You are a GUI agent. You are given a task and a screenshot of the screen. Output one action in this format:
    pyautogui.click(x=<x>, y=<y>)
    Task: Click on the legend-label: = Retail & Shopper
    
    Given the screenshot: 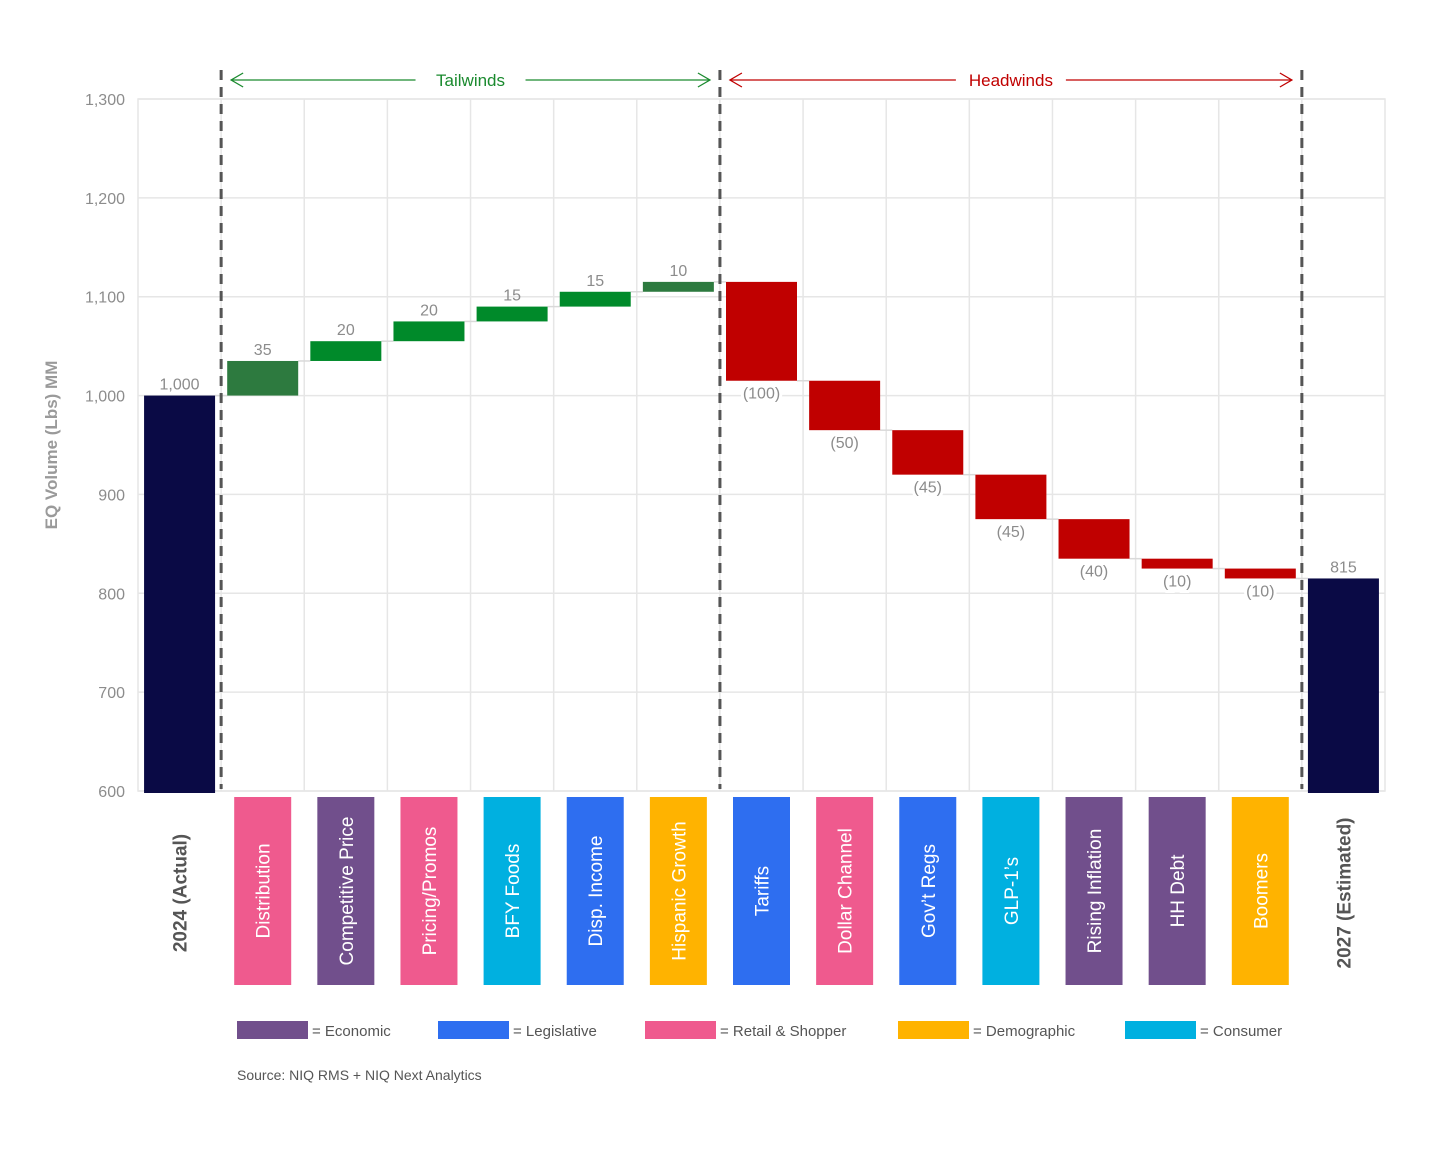 What is the action you would take?
    pyautogui.click(x=783, y=1031)
    